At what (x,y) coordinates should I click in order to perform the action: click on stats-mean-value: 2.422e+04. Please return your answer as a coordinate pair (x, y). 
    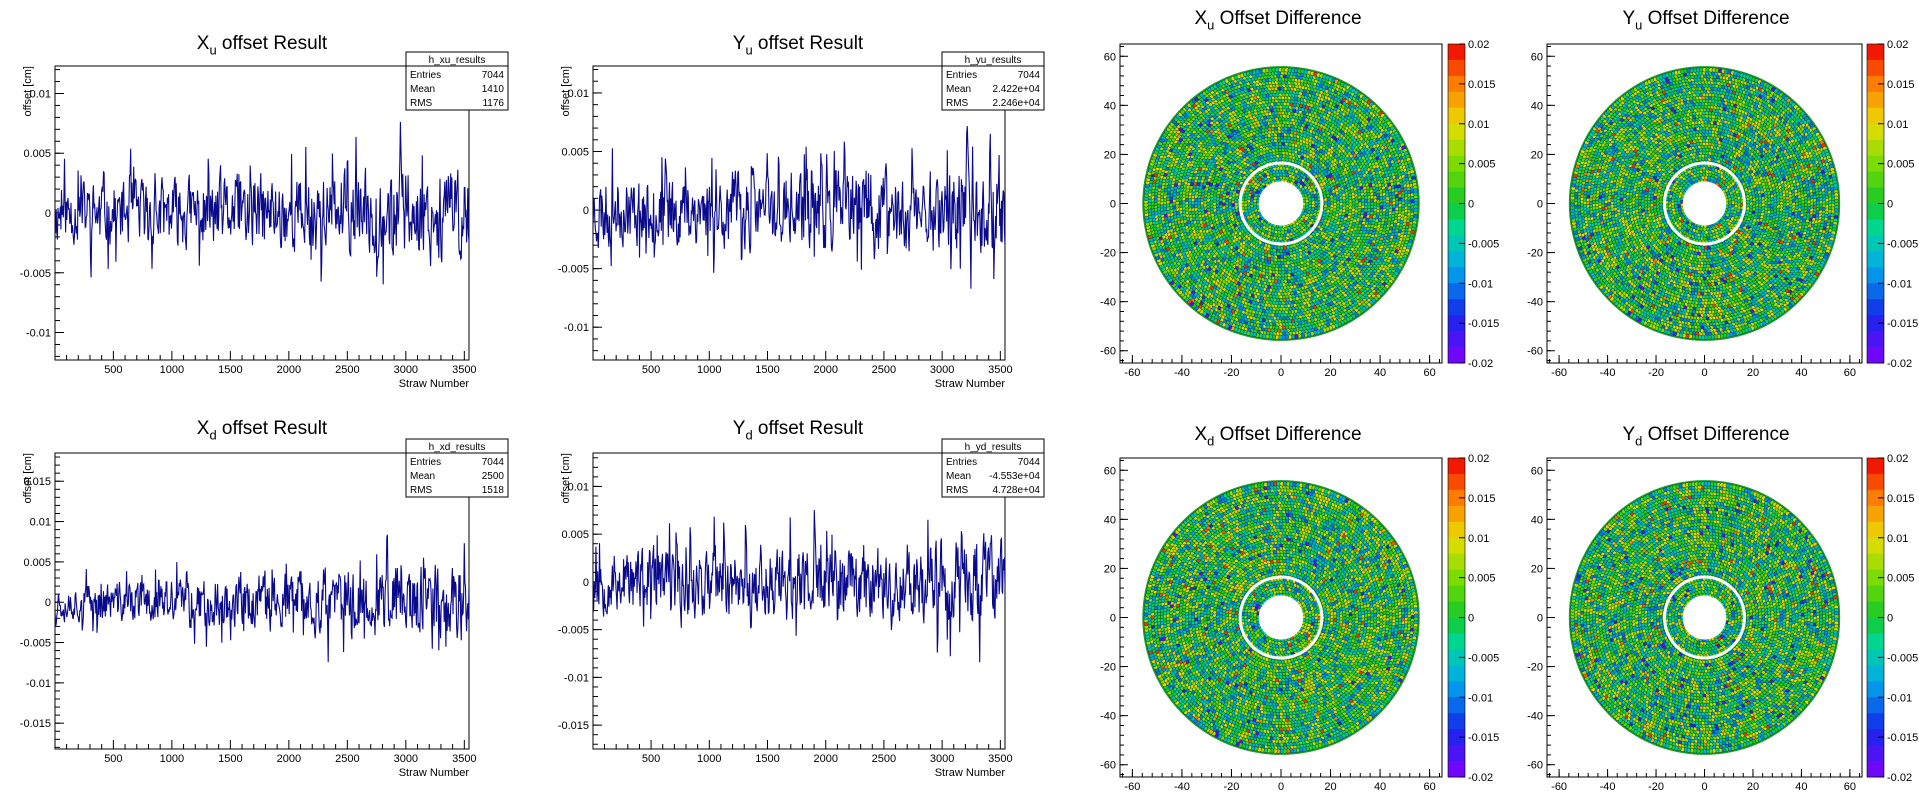
    Looking at the image, I should click on (1016, 89).